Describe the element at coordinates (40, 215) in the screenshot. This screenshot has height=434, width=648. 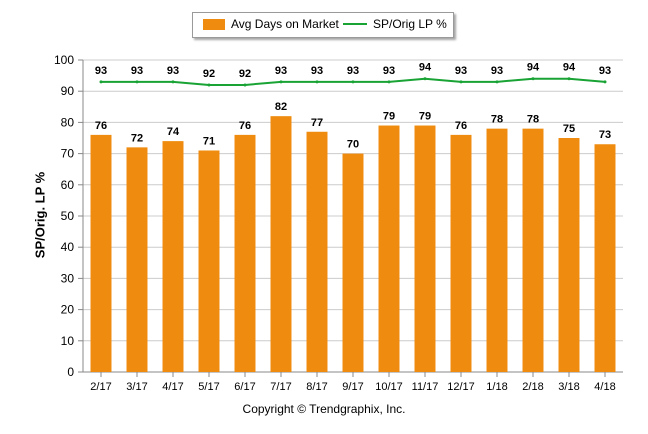
I see `y-axis-label: SP/Orig. LP %` at that location.